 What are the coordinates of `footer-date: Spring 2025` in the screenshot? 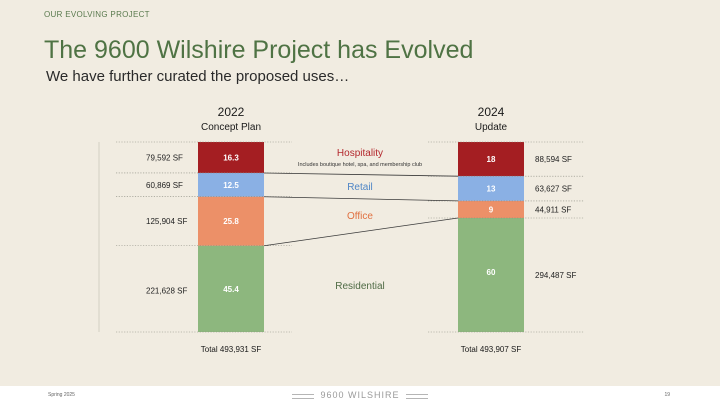 It's located at (61, 395).